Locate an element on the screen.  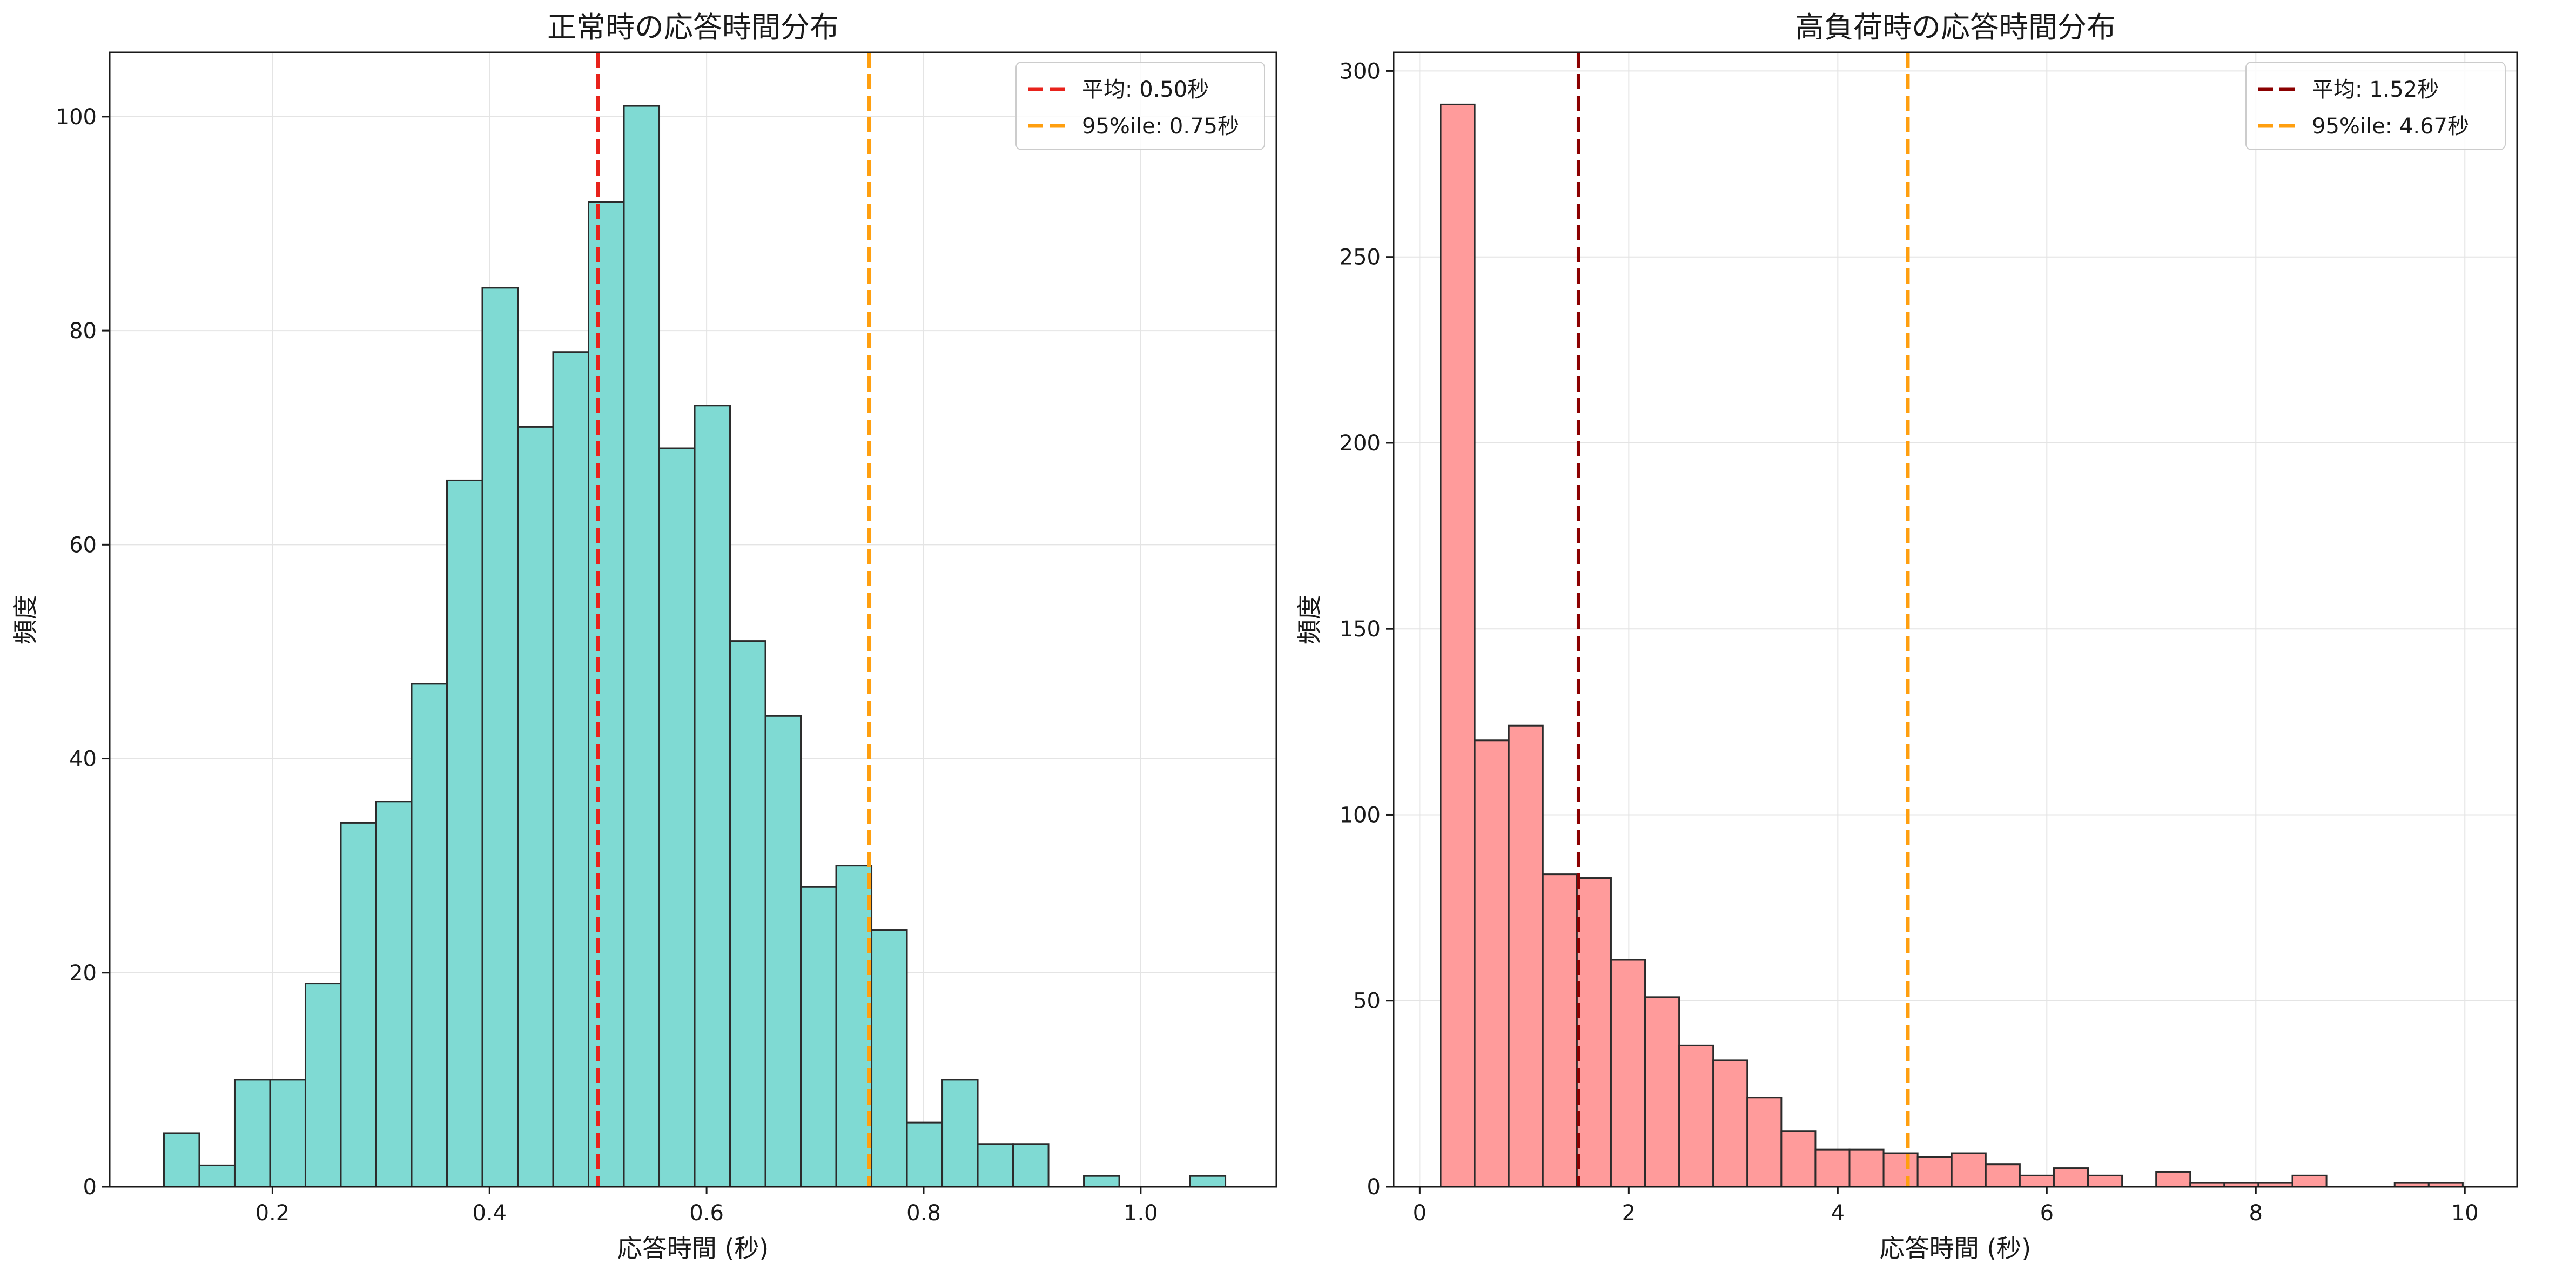
legend: 平均: 0.50秒 95%ile: 0.75秒 is located at coordinates (1140, 106).